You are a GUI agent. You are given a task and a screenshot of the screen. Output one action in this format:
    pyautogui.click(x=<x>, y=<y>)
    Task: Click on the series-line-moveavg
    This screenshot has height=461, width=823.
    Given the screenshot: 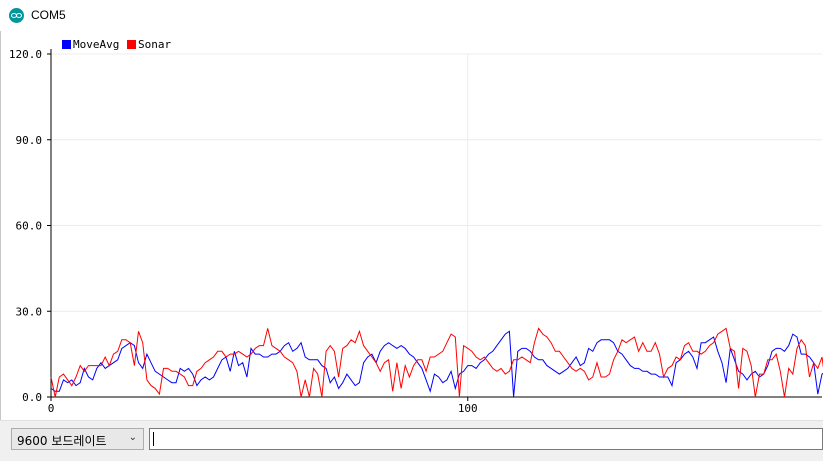 What is the action you would take?
    pyautogui.click(x=436, y=364)
    